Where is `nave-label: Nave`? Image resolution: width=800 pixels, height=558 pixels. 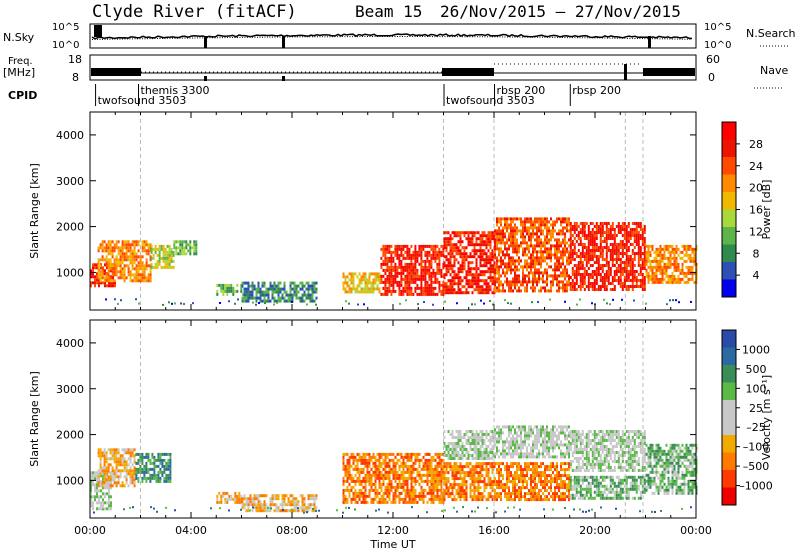
nave-label: Nave is located at coordinates (774, 70).